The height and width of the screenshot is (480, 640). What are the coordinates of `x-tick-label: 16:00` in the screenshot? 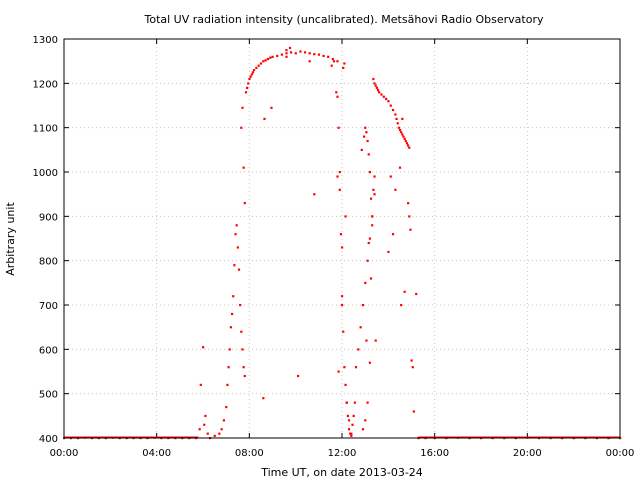 It's located at (434, 453).